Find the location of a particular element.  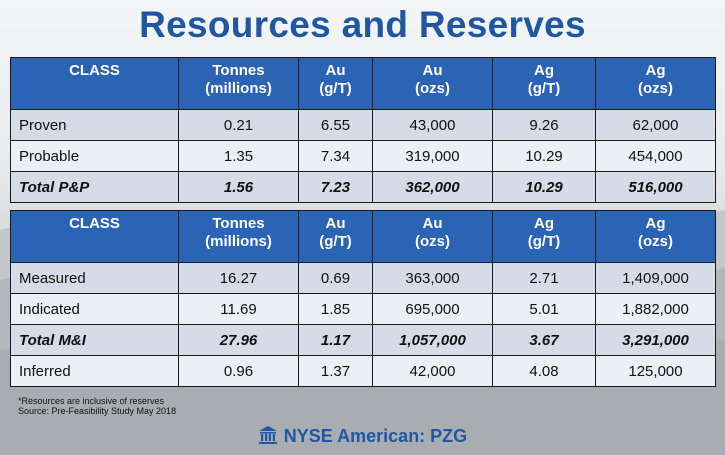

au-grade-cell: 1.85 is located at coordinates (335, 309).